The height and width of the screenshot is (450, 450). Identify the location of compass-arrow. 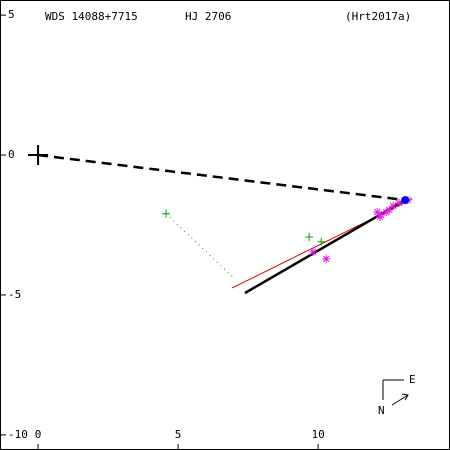
(400, 400).